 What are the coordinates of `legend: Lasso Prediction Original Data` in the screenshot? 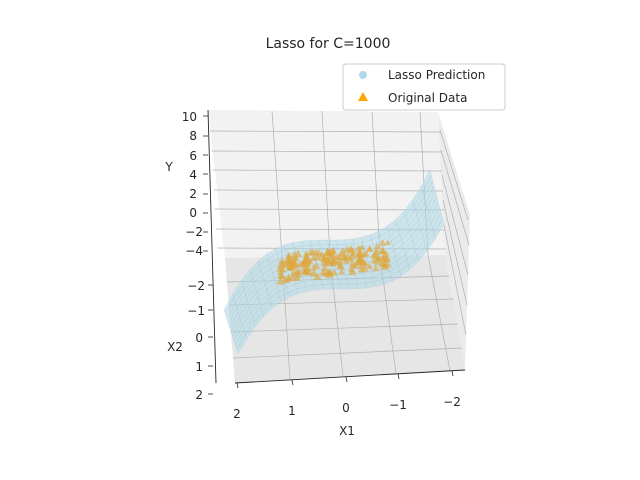 It's located at (424, 87).